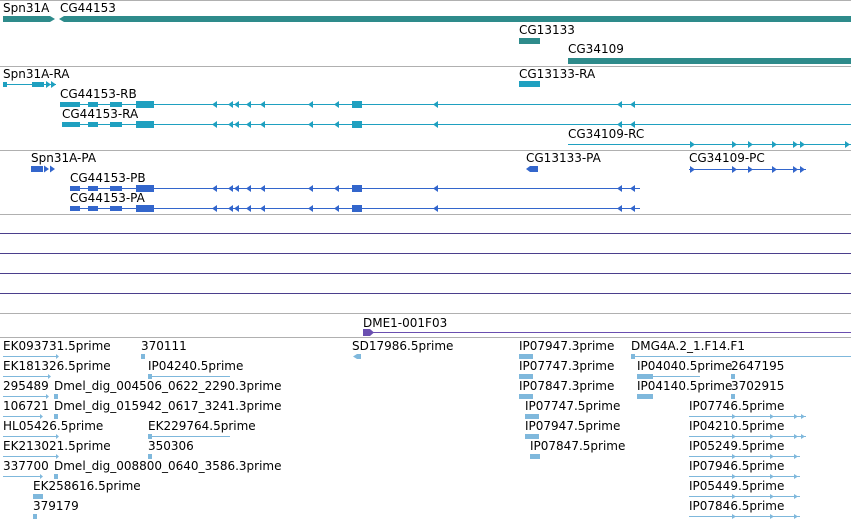  Describe the element at coordinates (64, 158) in the screenshot. I see `protein-label-spn31a-pa: Spn31A-PA` at that location.